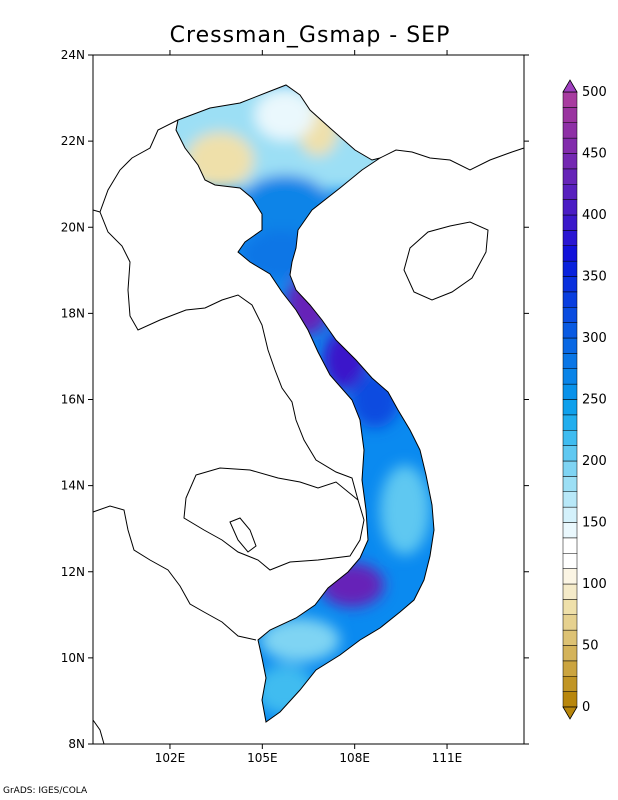 This screenshot has height=800, width=618. What do you see at coordinates (73, 400) in the screenshot?
I see `y-tick-label: 16N` at bounding box center [73, 400].